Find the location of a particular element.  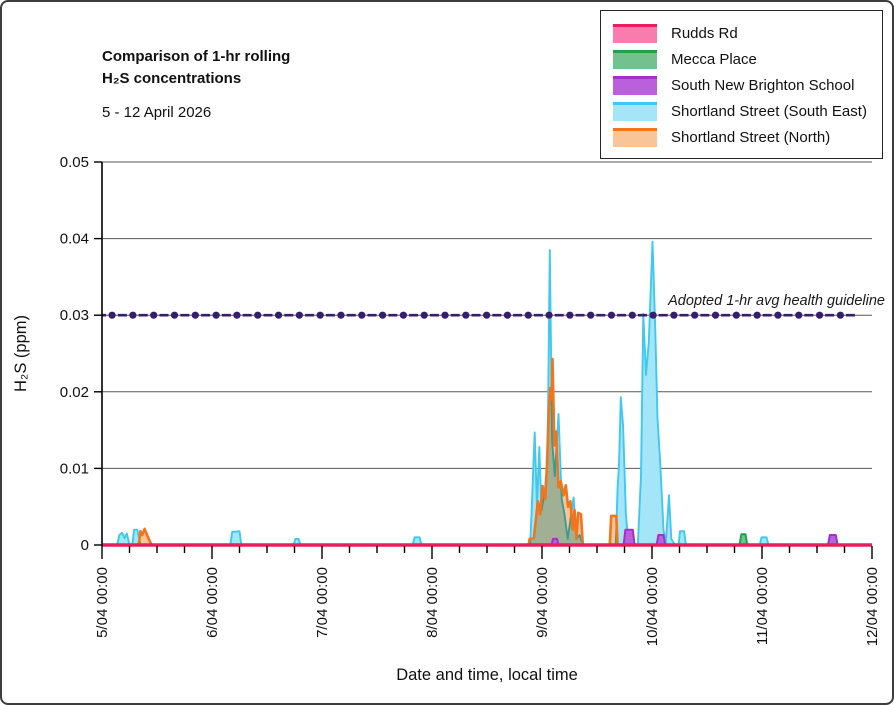

legend-item: Shortland Street (South East) is located at coordinates (742, 111).